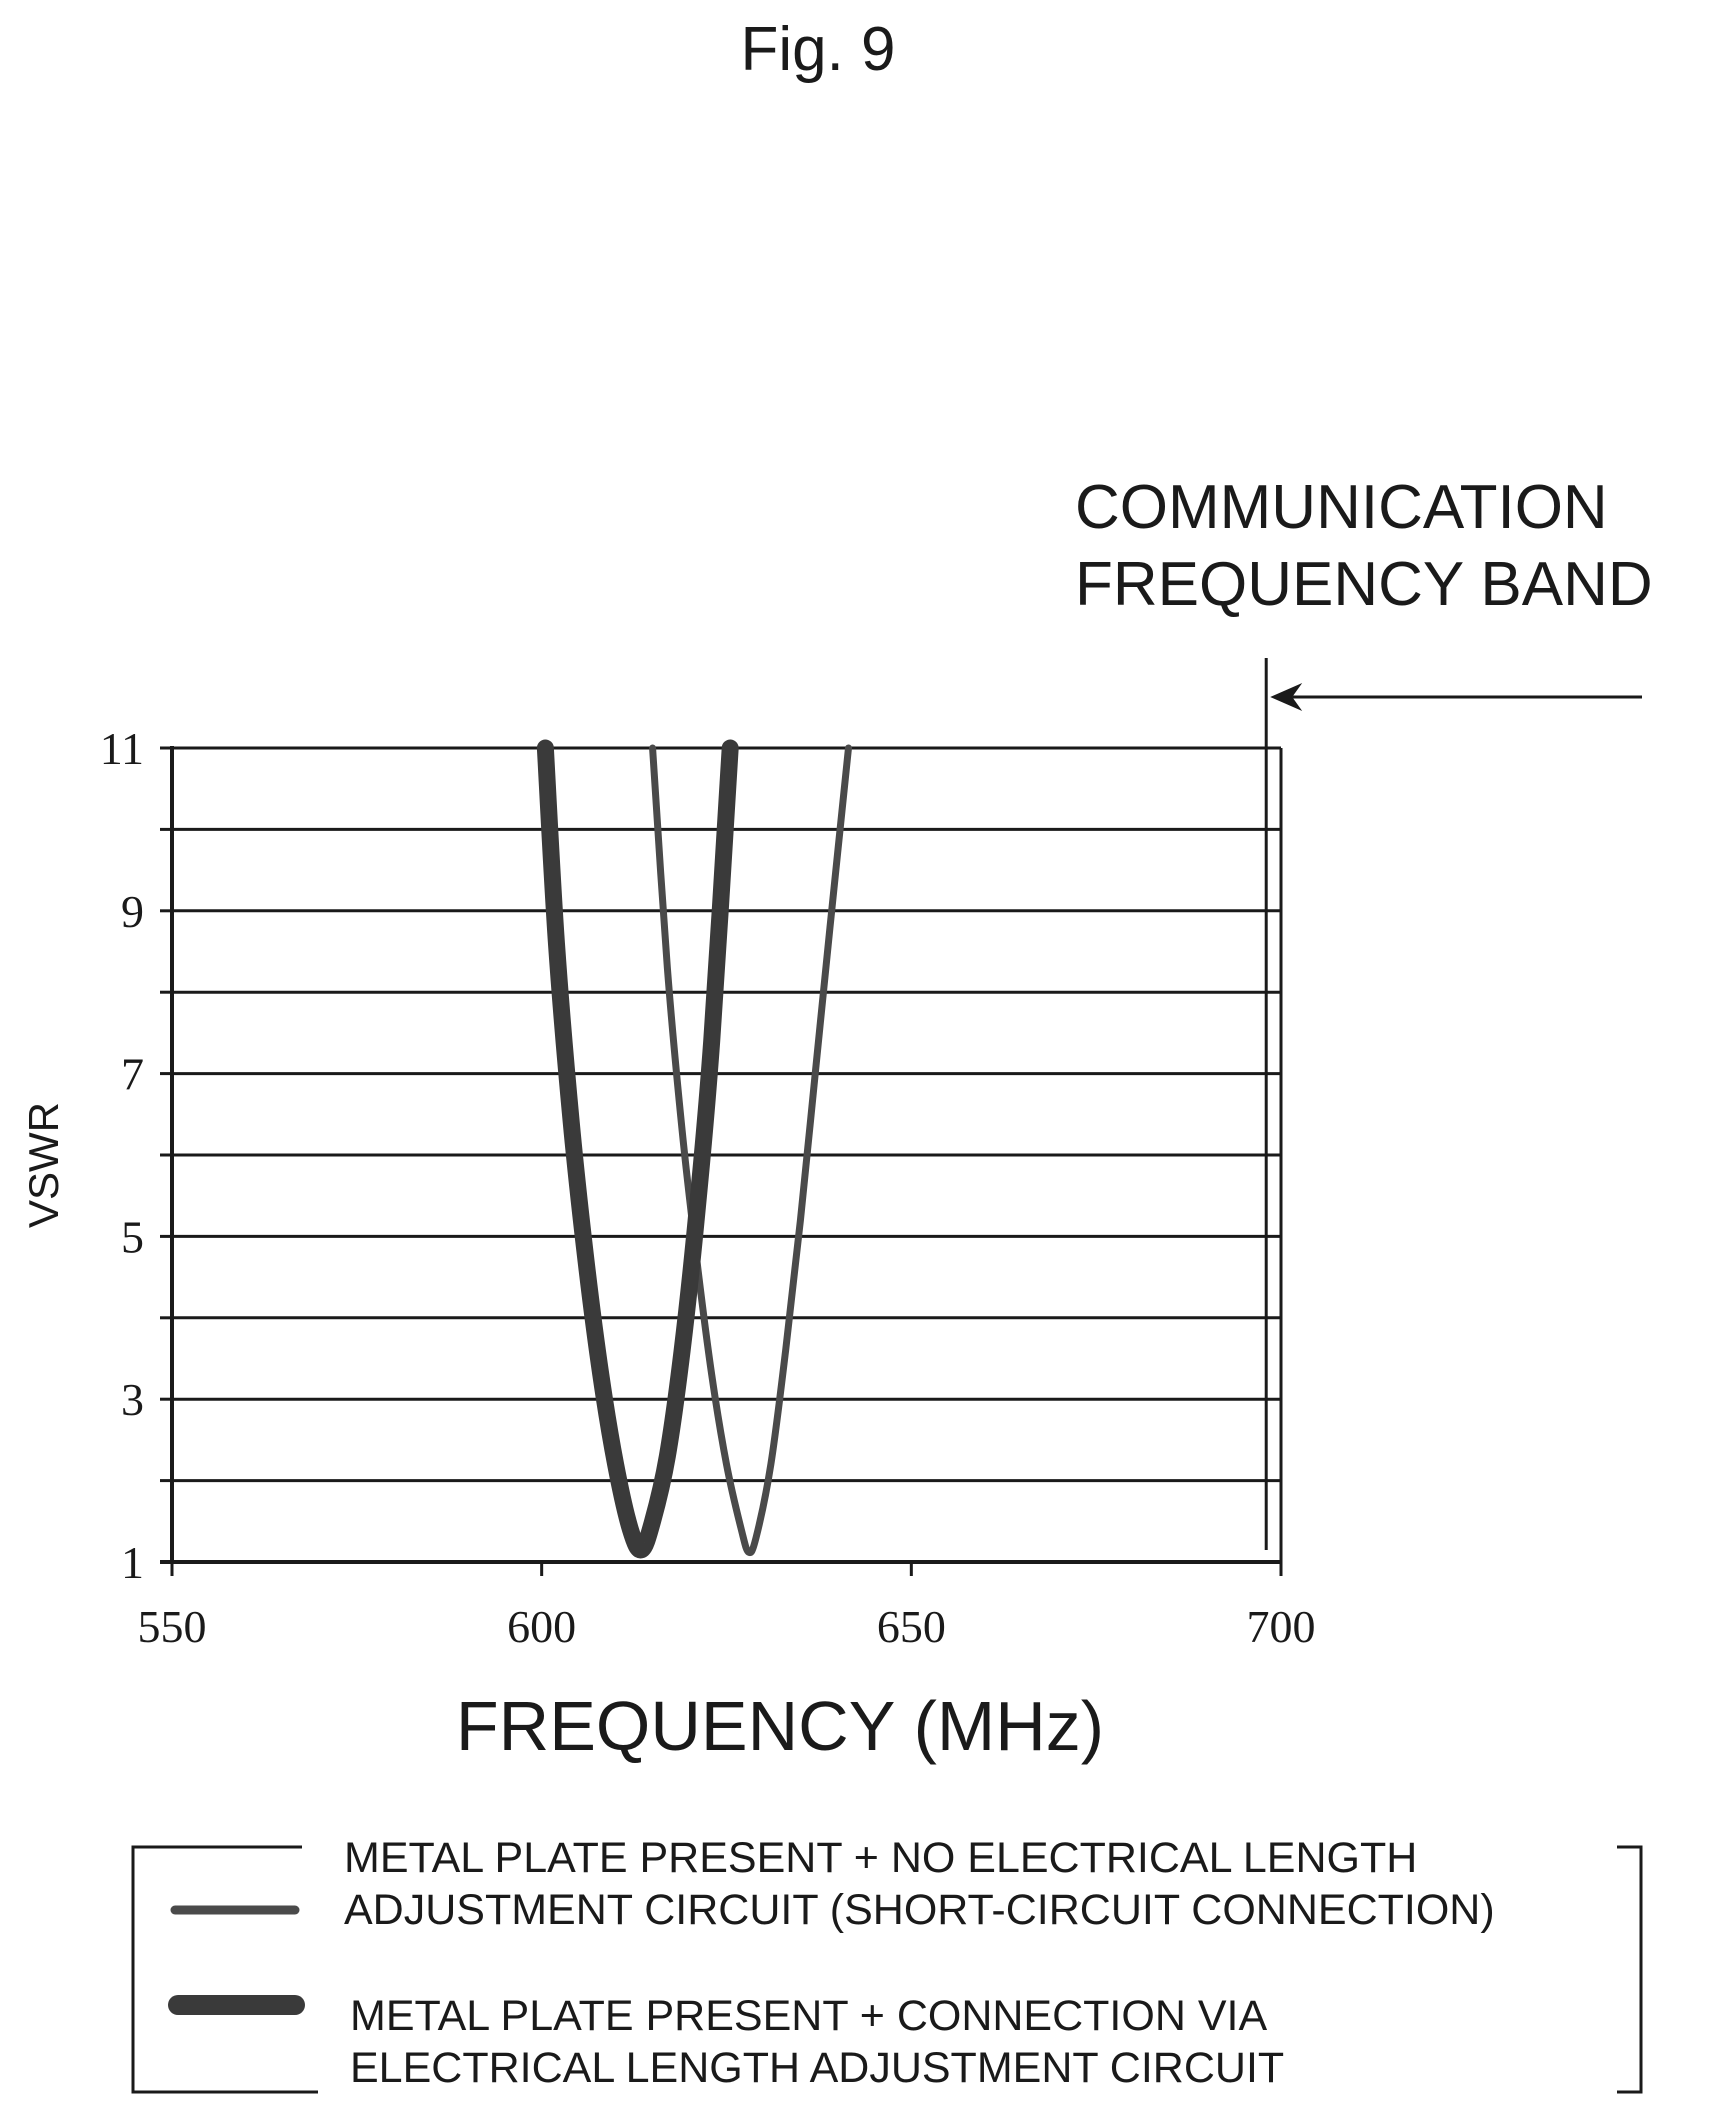 The image size is (1715, 2118). What do you see at coordinates (1281, 1626) in the screenshot?
I see `x-tick-label-700: 700` at bounding box center [1281, 1626].